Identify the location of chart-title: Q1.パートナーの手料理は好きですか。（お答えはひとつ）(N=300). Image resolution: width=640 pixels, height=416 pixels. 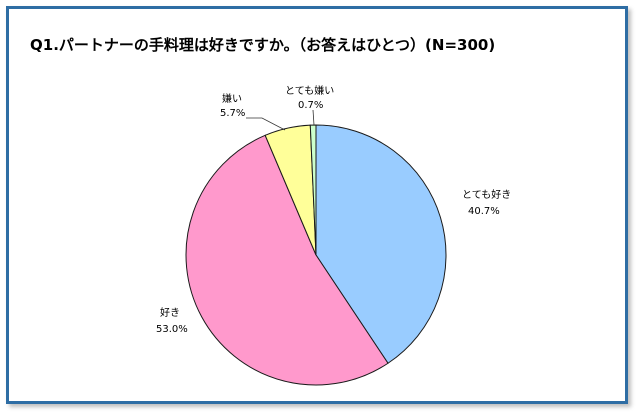
(263, 45).